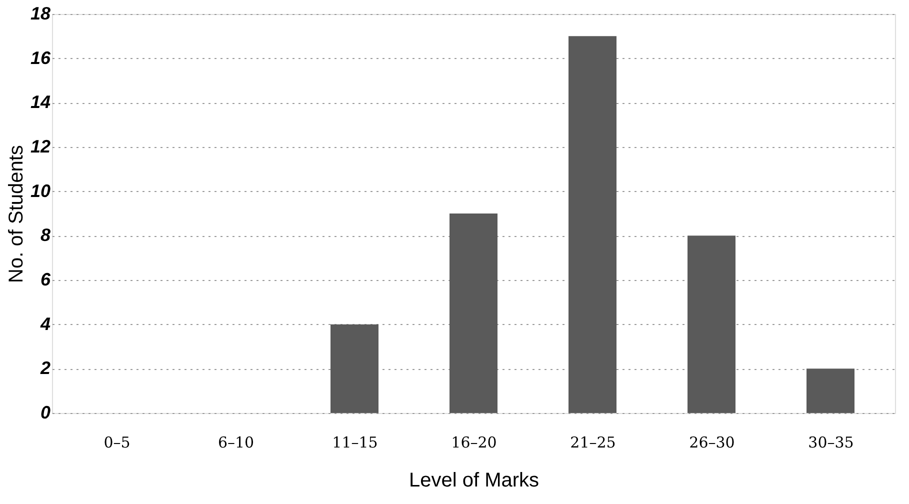  Describe the element at coordinates (831, 443) in the screenshot. I see `x-tick-label: 30–35` at that location.